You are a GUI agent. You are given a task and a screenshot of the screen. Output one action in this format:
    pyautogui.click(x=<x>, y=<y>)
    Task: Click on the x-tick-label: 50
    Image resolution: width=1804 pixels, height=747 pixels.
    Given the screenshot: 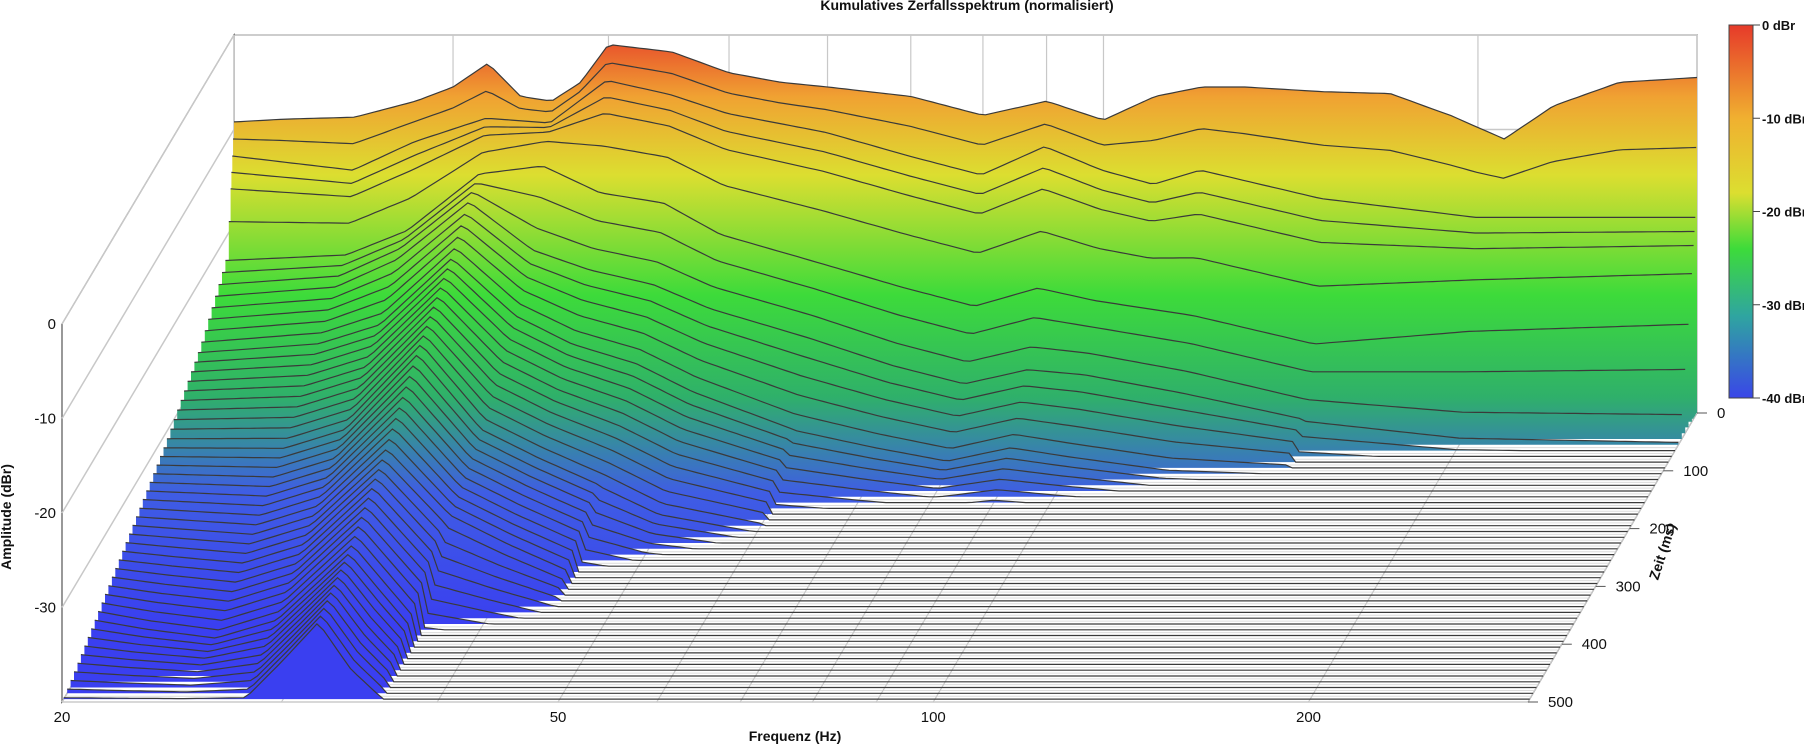 What is the action you would take?
    pyautogui.click(x=558, y=717)
    